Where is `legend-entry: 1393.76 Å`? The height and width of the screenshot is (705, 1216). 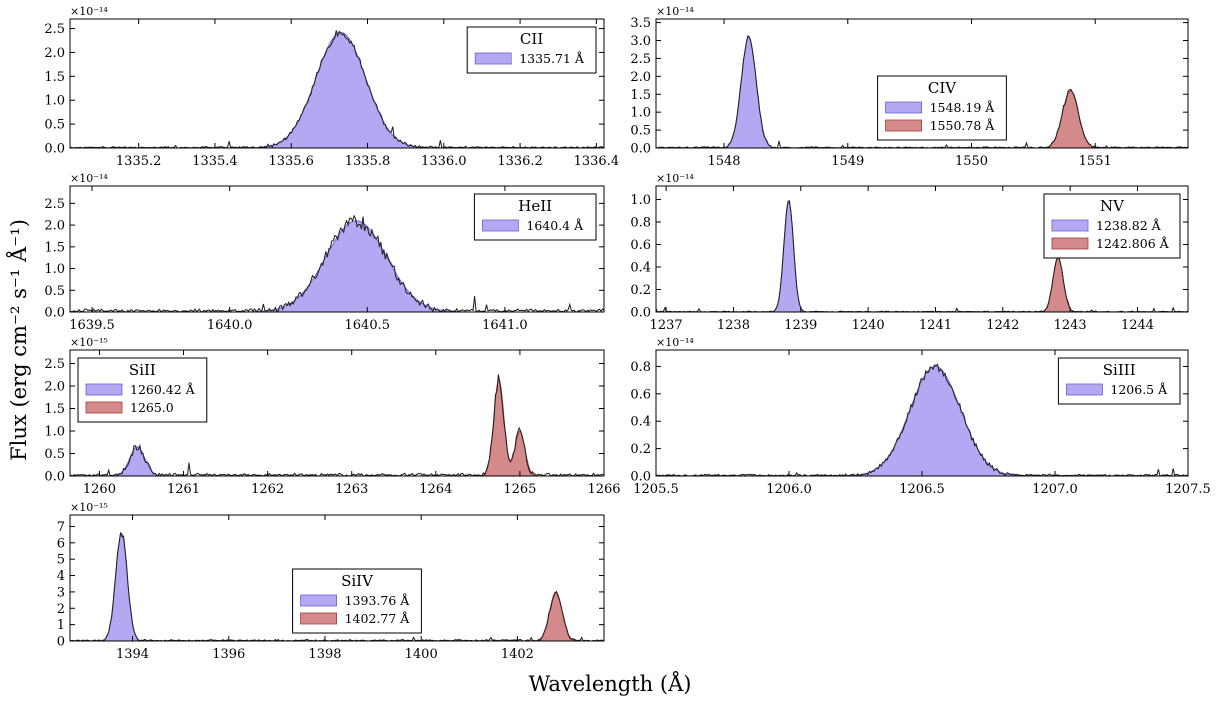 legend-entry: 1393.76 Å is located at coordinates (378, 600).